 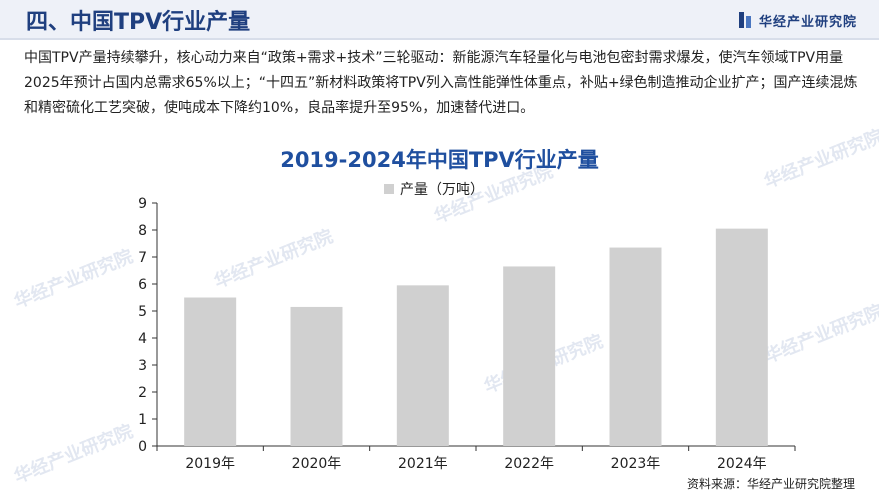 I want to click on y-tick-label: 8, so click(x=142, y=231).